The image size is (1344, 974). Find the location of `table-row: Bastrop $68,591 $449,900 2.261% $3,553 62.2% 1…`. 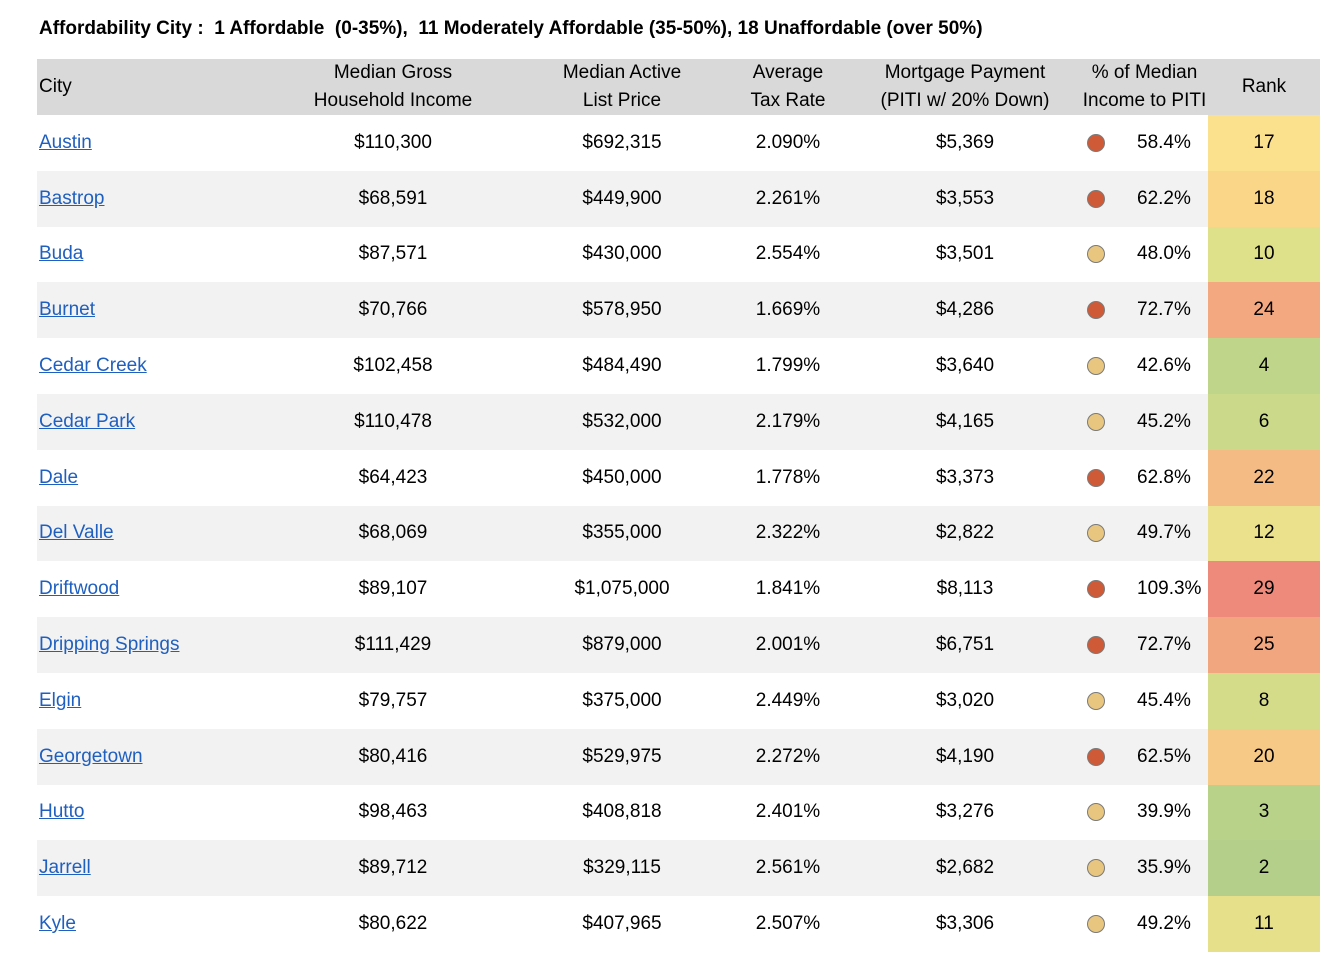

table-row: Bastrop $68,591 $449,900 2.261% $3,553 62.2% 1… is located at coordinates (678, 198).